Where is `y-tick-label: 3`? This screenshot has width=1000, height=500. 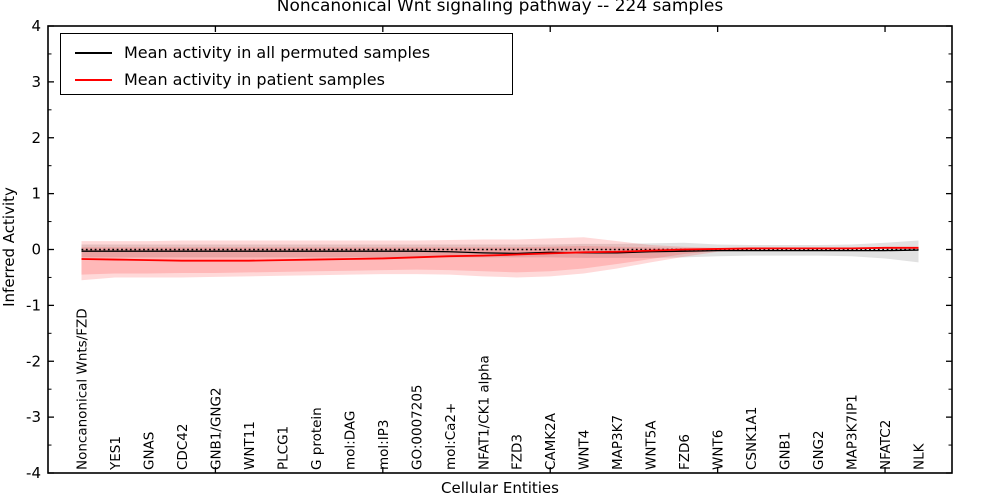
y-tick-label: 3 is located at coordinates (36, 82).